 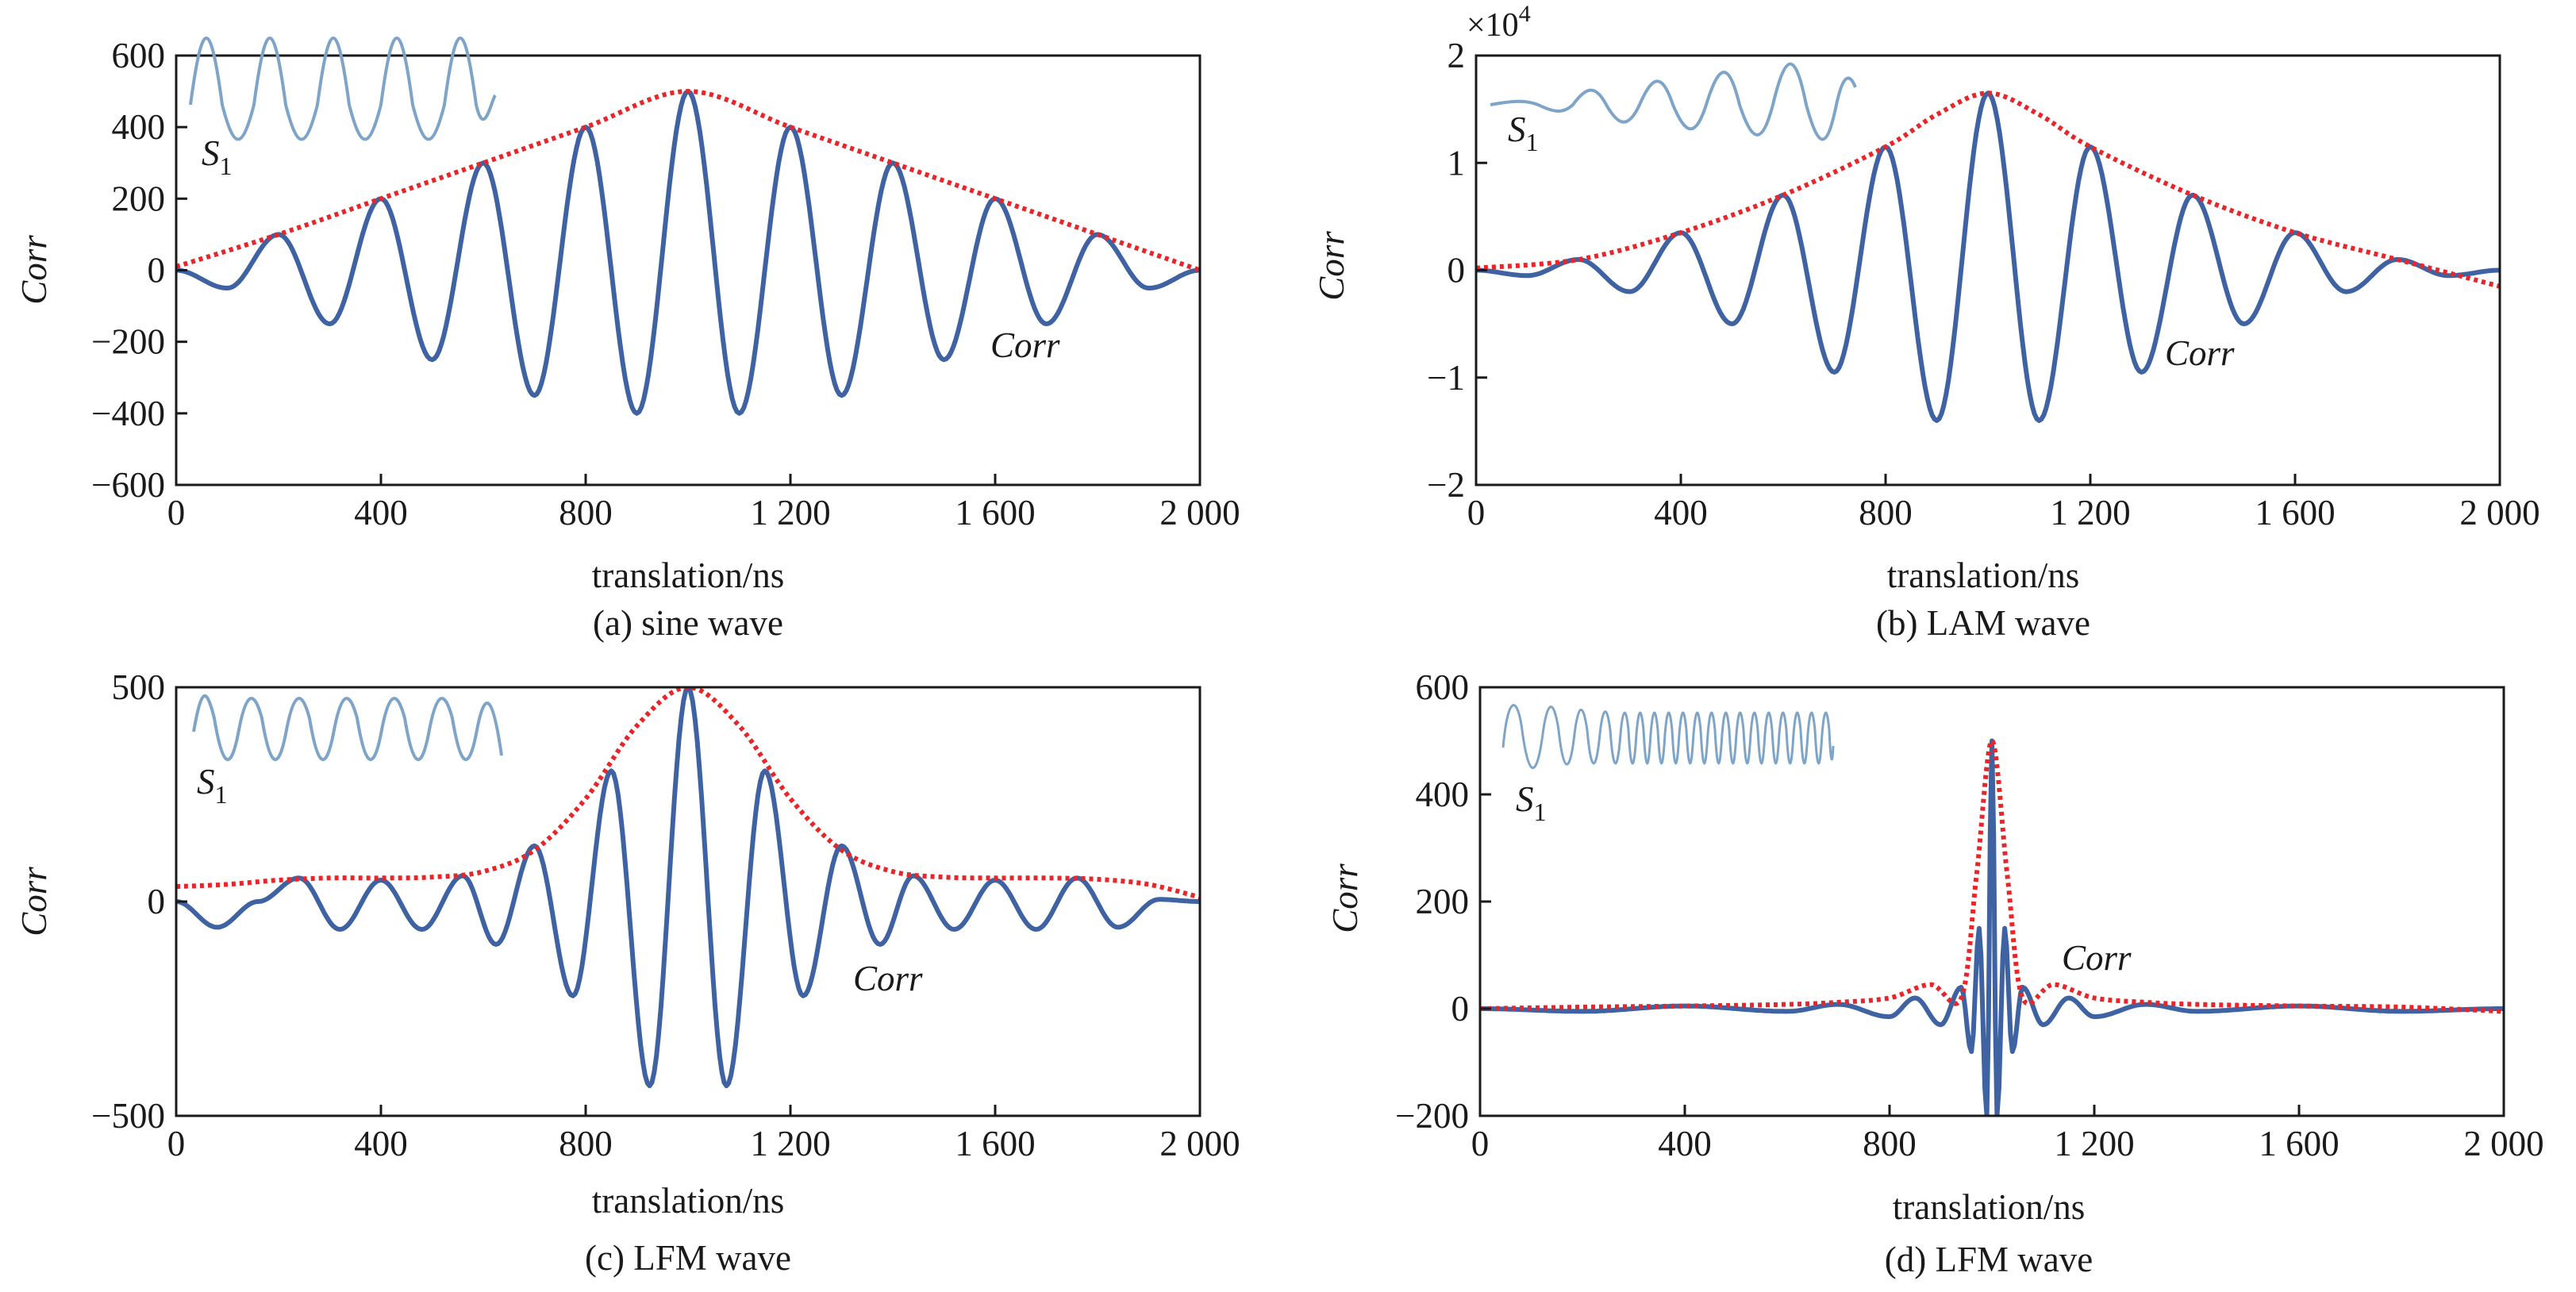 I want to click on panel-a-y-tick-label: 0, so click(x=157, y=270).